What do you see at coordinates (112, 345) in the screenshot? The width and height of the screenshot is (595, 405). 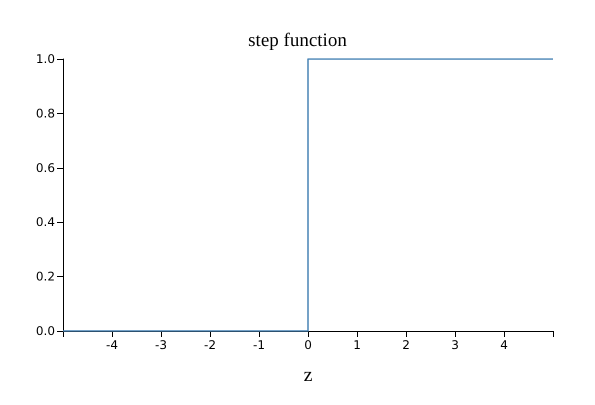 I see `x-tick-label: -4` at bounding box center [112, 345].